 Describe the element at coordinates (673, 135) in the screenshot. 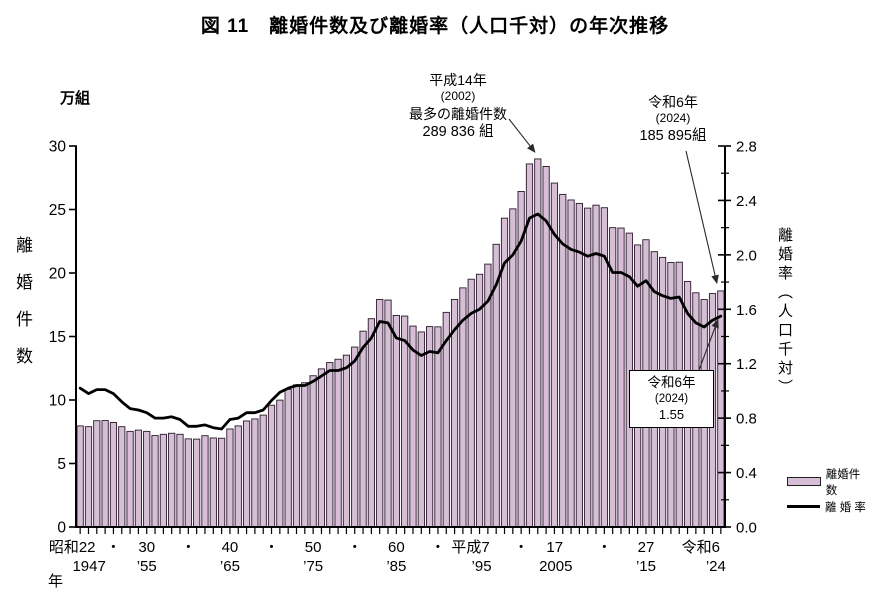

I see `annotation-latest-line3: 185 895組` at that location.